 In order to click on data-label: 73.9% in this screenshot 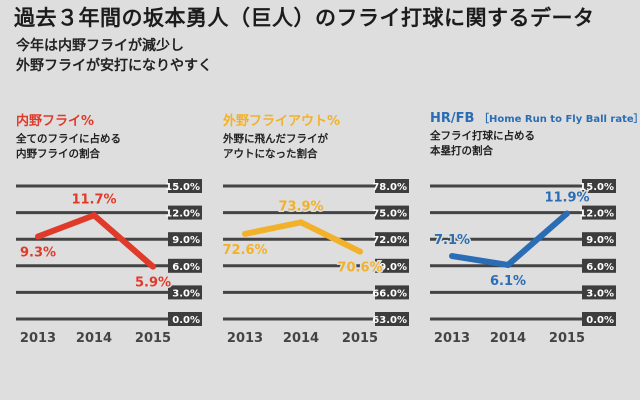, I will do `click(300, 206)`.